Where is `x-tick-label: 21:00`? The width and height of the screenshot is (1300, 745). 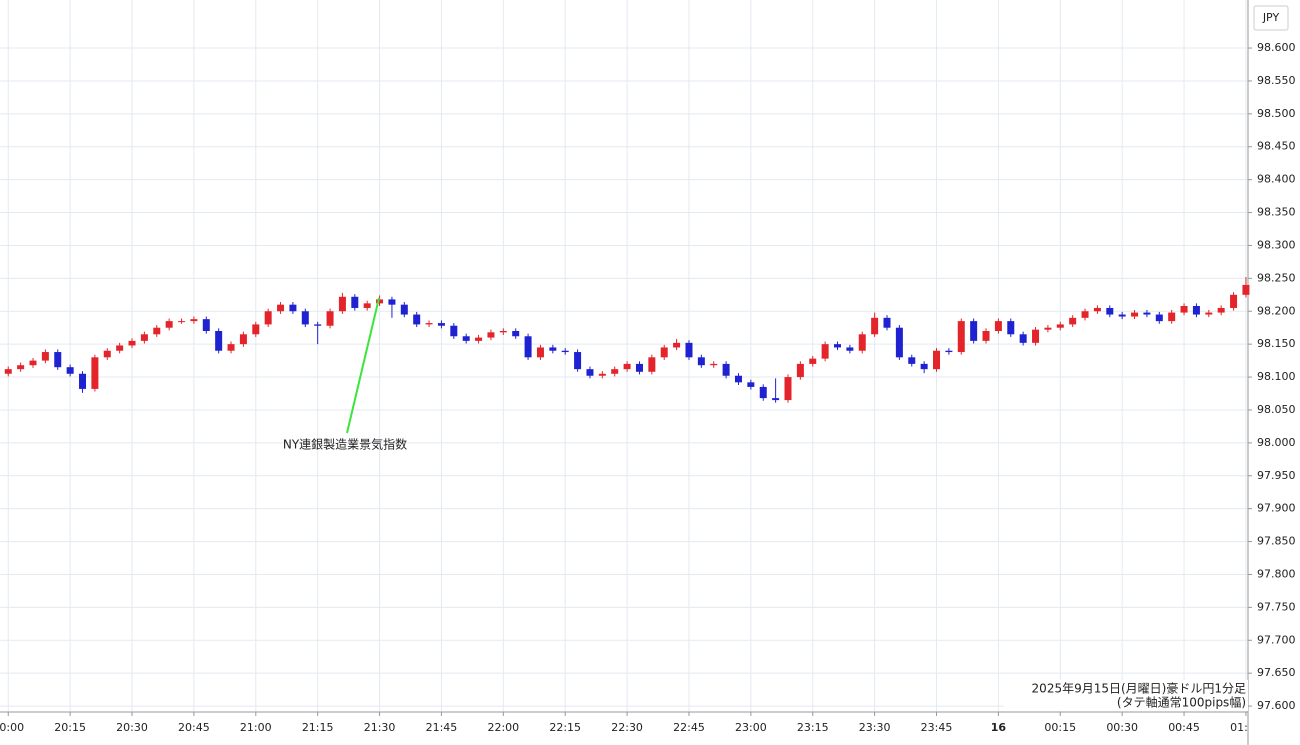
x-tick-label: 21:00 is located at coordinates (256, 727).